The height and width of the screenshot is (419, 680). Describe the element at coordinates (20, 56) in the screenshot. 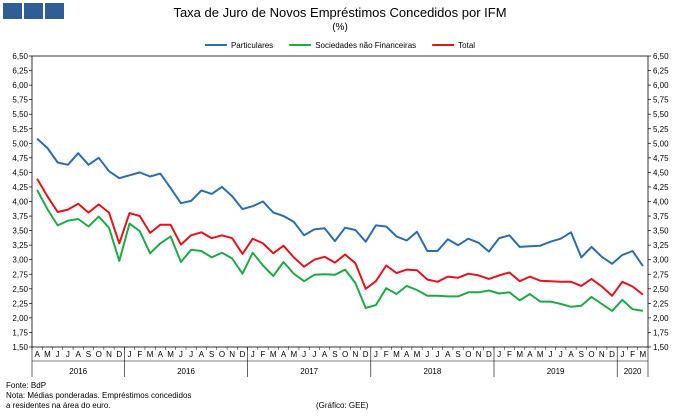

I see `y-tick-label-left: 6,50` at that location.